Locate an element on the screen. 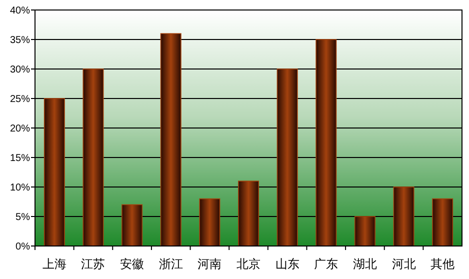 This screenshot has width=469, height=279. x-tick-label: 上海 is located at coordinates (54, 264).